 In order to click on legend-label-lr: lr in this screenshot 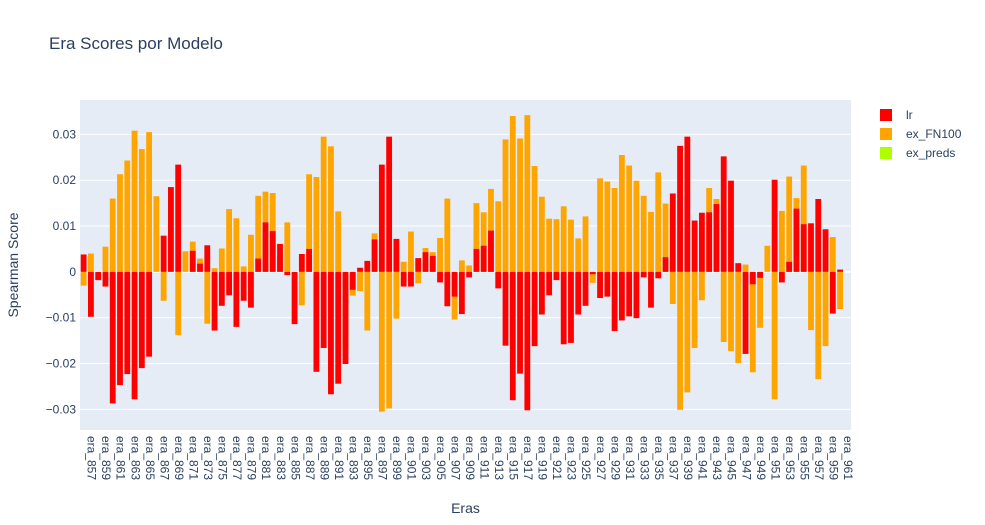, I will do `click(909, 115)`.